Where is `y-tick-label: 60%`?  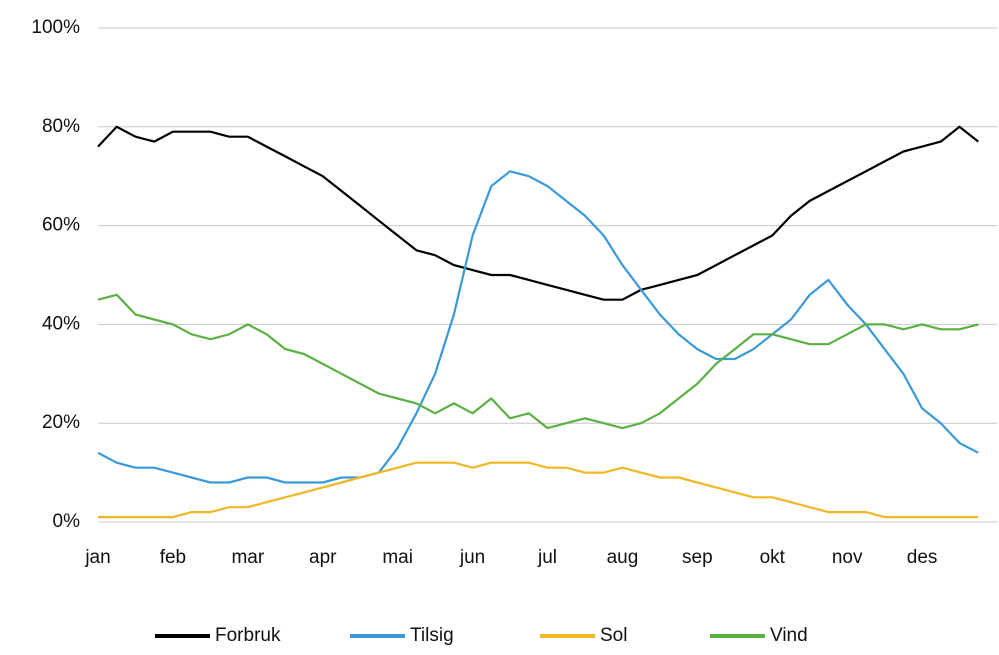 y-tick-label: 60% is located at coordinates (61, 225).